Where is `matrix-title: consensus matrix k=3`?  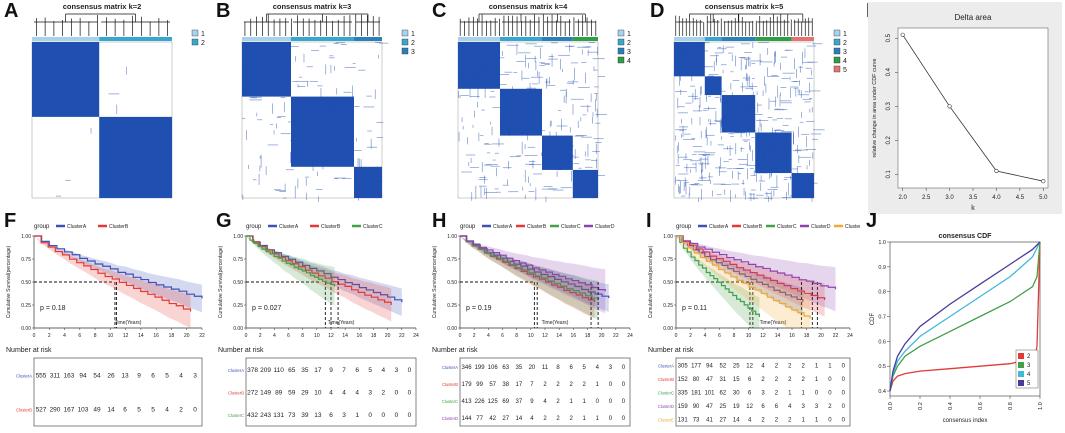
matrix-title: consensus matrix k=3 is located at coordinates (312, 6).